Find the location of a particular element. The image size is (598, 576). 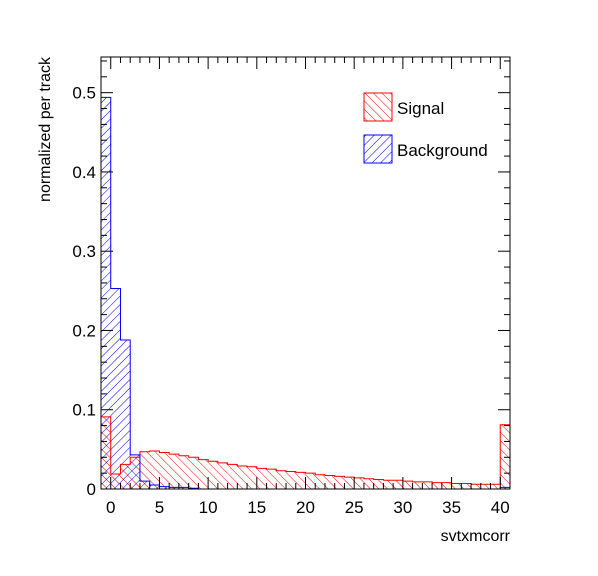

x-tick-label: 0 is located at coordinates (110, 507).